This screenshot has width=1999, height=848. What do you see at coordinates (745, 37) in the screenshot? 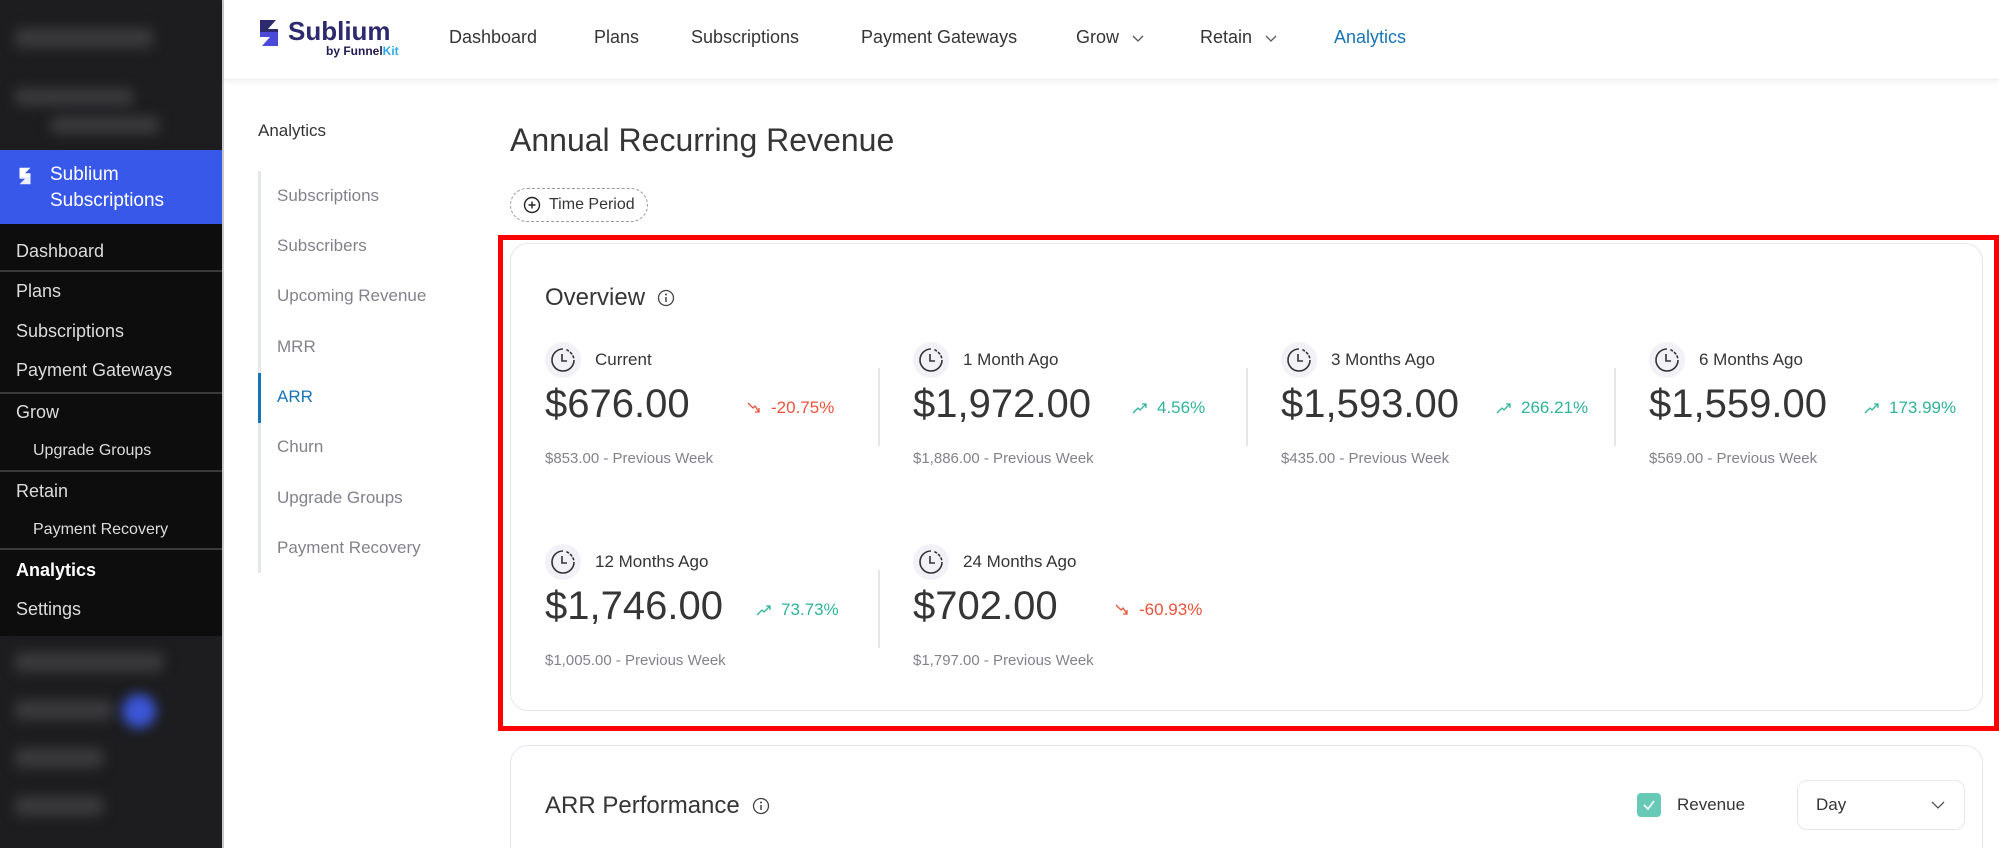
I see `nav-subscriptions: Subscriptions` at bounding box center [745, 37].